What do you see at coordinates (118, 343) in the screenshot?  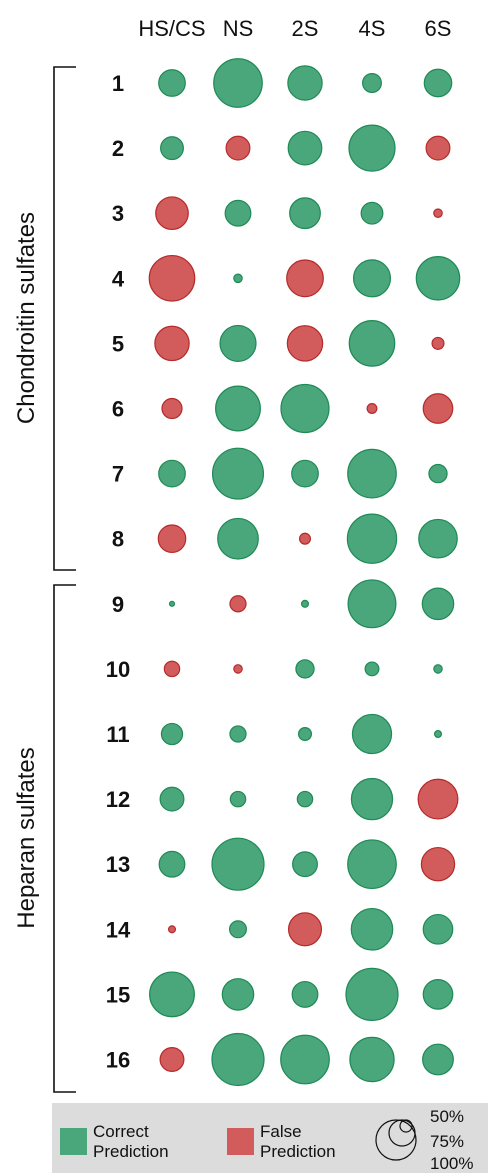 I see `row-label-5: 5` at bounding box center [118, 343].